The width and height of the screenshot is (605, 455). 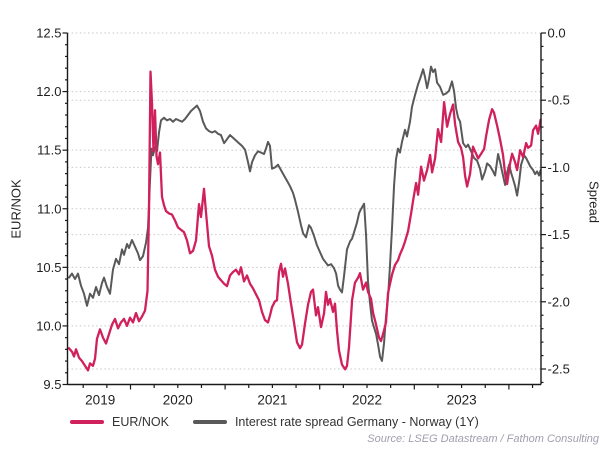 What do you see at coordinates (209, 422) in the screenshot?
I see `spread-line-swatch` at bounding box center [209, 422].